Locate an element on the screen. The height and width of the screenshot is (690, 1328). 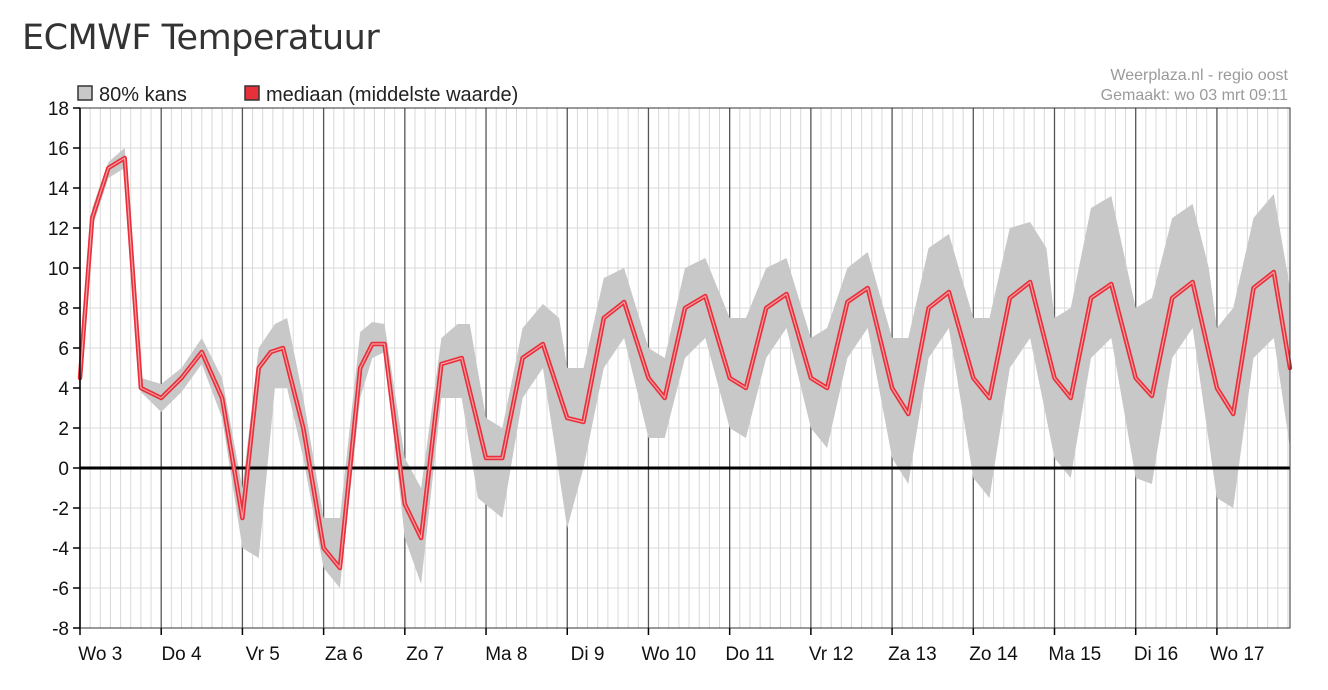
x-tick-label: Zo 14 is located at coordinates (993, 654).